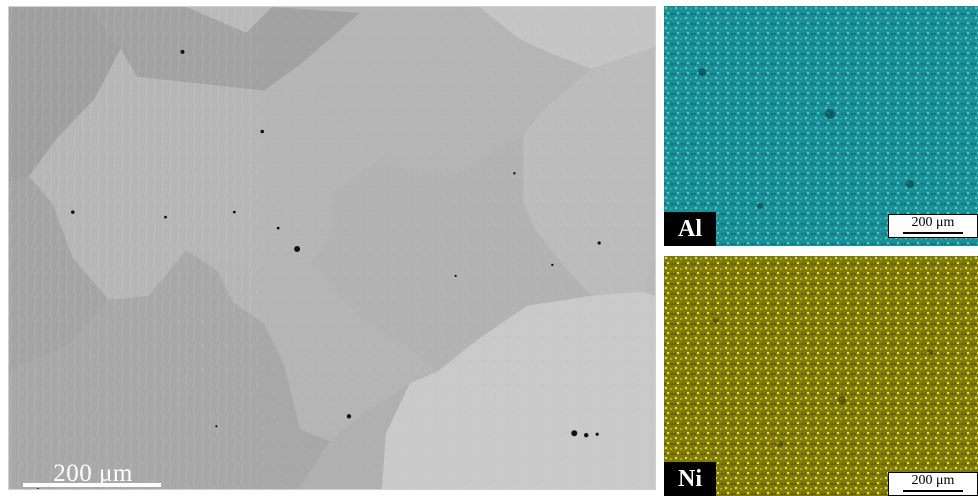 The width and height of the screenshot is (978, 496). I want to click on main-scale-bar: 200 μm, so click(92, 472).